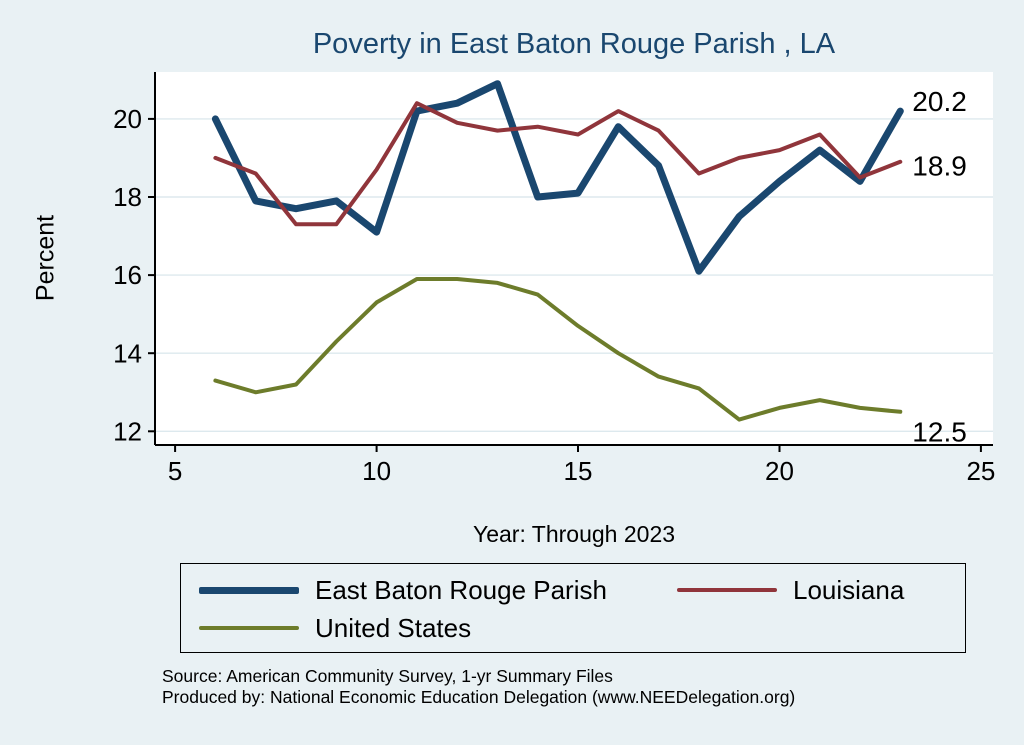 This screenshot has width=1024, height=745. I want to click on legend-line-sample-east-baton-rouge-parish, so click(249, 590).